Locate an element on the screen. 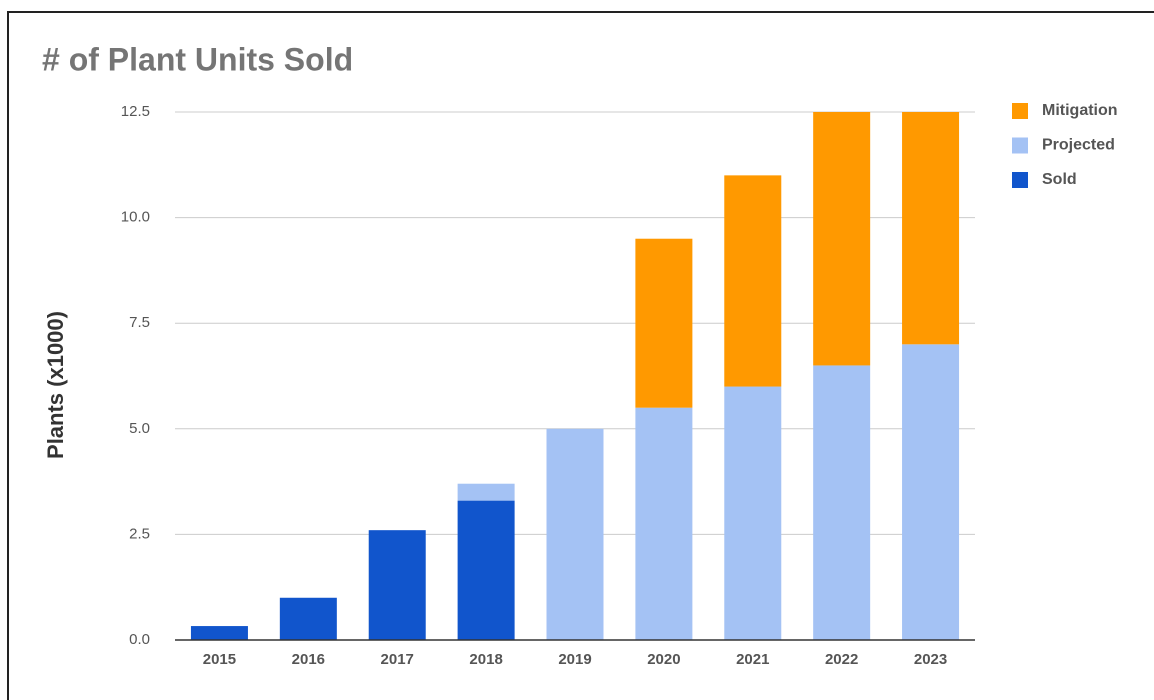  legend-label: Projected is located at coordinates (1078, 145).